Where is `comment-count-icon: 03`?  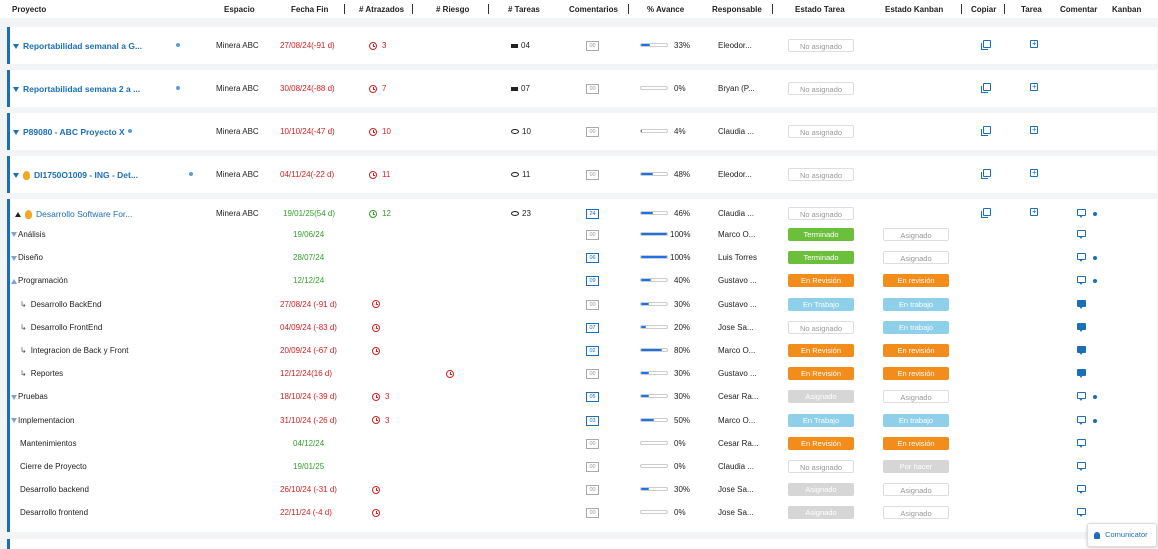 comment-count-icon: 03 is located at coordinates (592, 420).